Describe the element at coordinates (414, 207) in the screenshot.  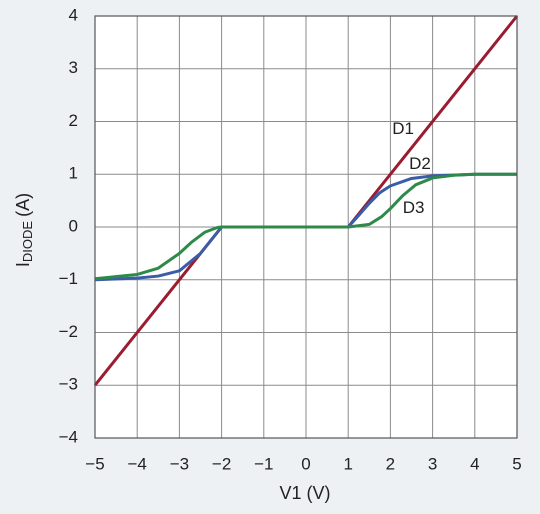
I see `series-label: D3` at that location.